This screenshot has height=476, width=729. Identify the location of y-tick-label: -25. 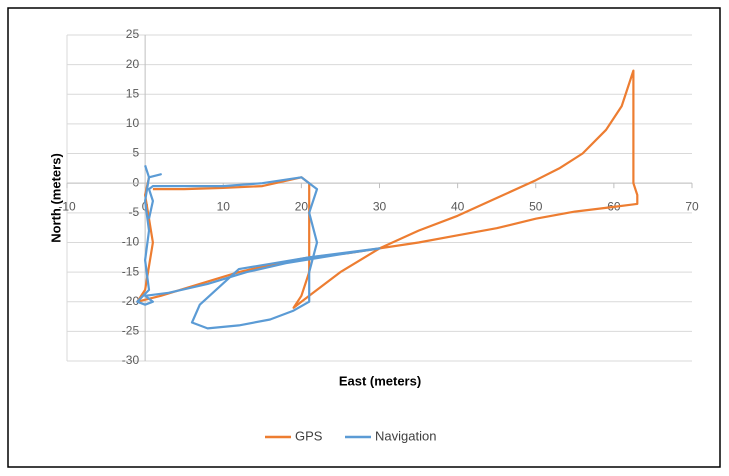
(131, 331).